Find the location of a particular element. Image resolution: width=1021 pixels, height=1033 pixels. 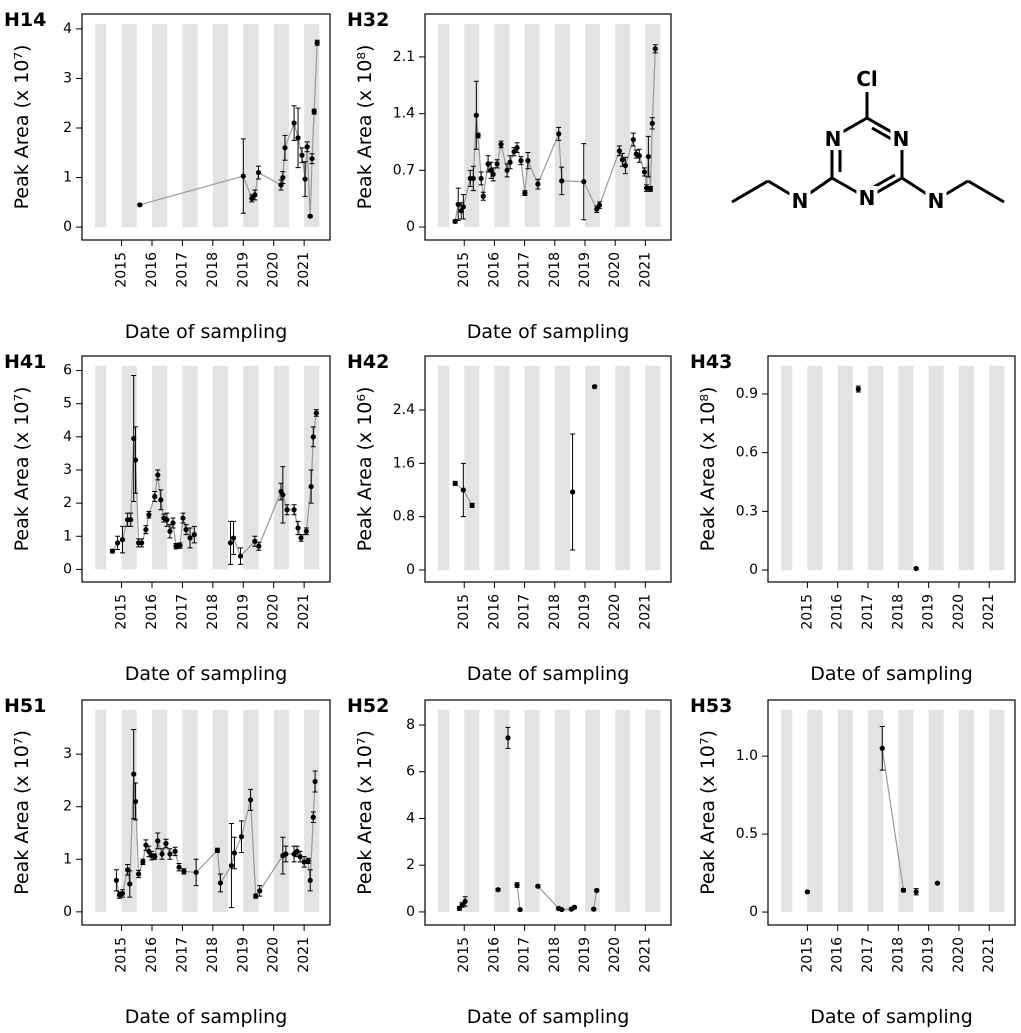

bond is located at coordinates (884, 188).